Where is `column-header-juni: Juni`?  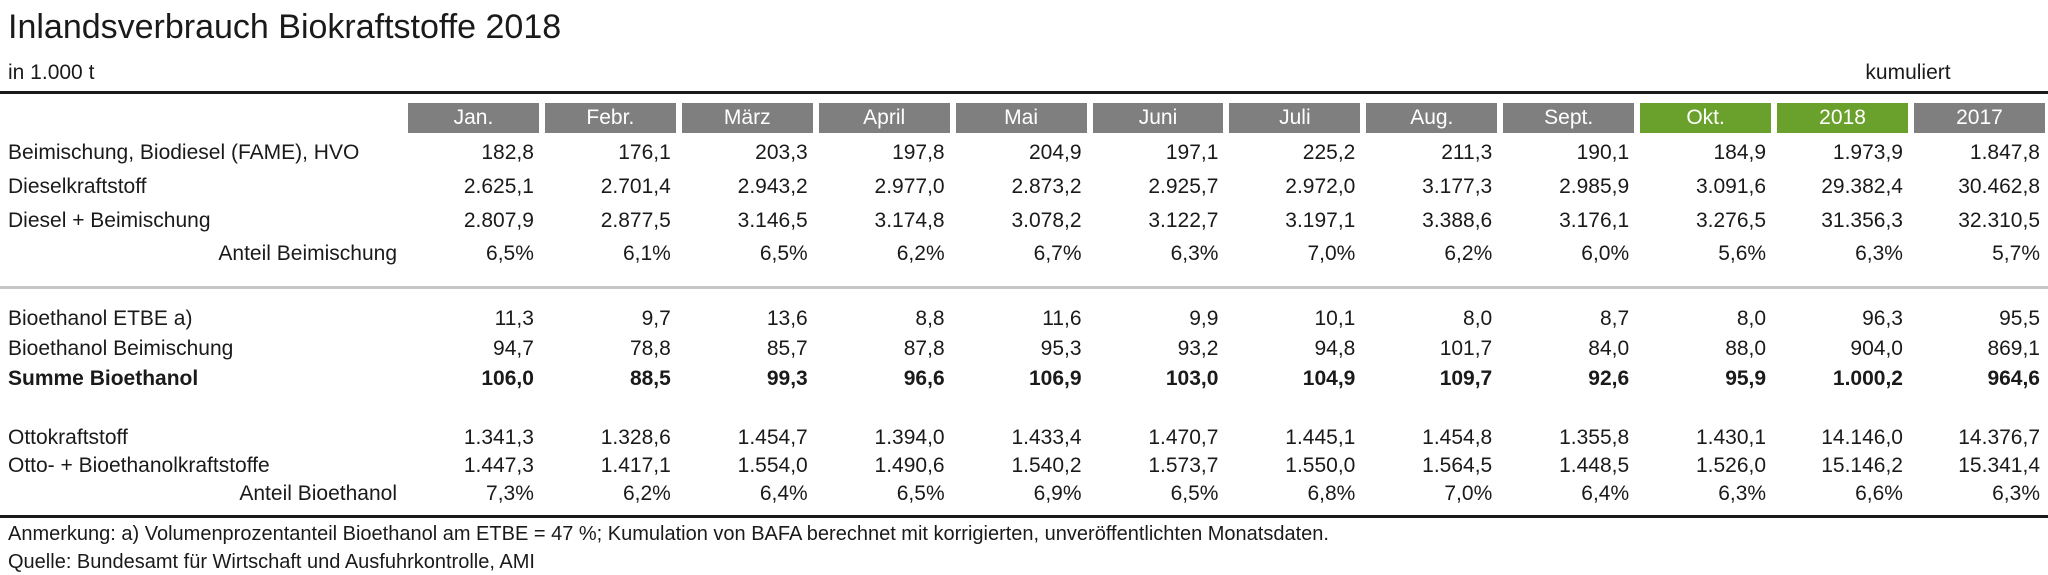
column-header-juni: Juni is located at coordinates (1158, 118).